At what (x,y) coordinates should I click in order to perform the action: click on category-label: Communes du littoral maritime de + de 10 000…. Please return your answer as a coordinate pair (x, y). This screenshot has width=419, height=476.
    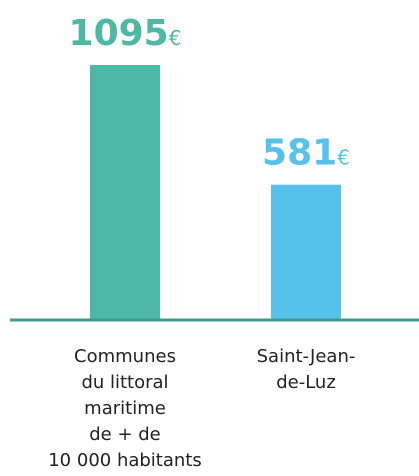
    Looking at the image, I should click on (125, 408).